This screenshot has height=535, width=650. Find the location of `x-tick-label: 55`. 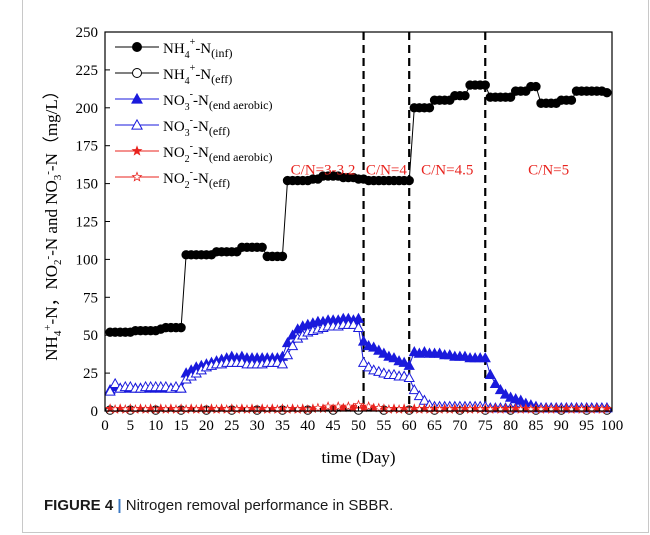

x-tick-label: 55 is located at coordinates (383, 426).